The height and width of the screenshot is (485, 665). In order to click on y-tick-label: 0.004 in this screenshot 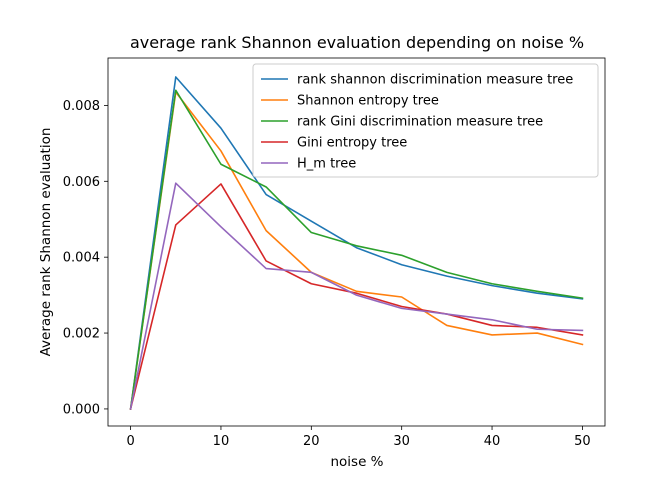, I will do `click(81, 258)`.